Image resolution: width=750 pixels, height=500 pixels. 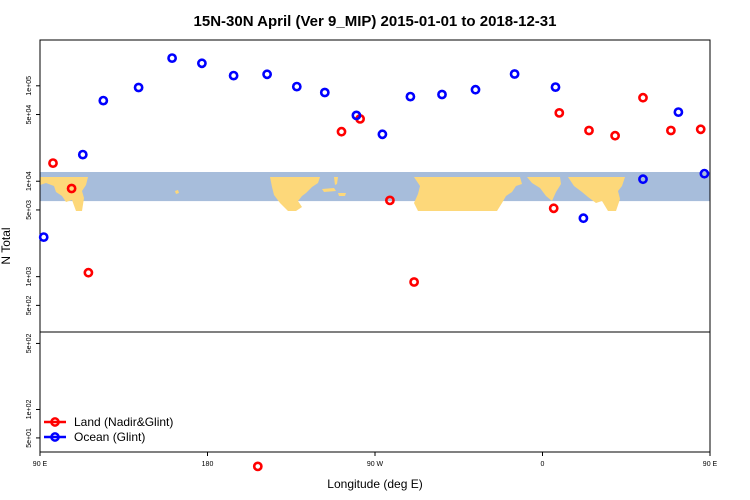 What do you see at coordinates (55, 422) in the screenshot?
I see `legend-land-marker` at bounding box center [55, 422].